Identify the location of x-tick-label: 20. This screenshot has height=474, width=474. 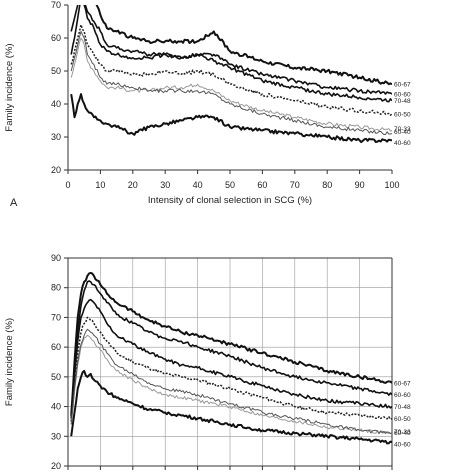
(133, 185).